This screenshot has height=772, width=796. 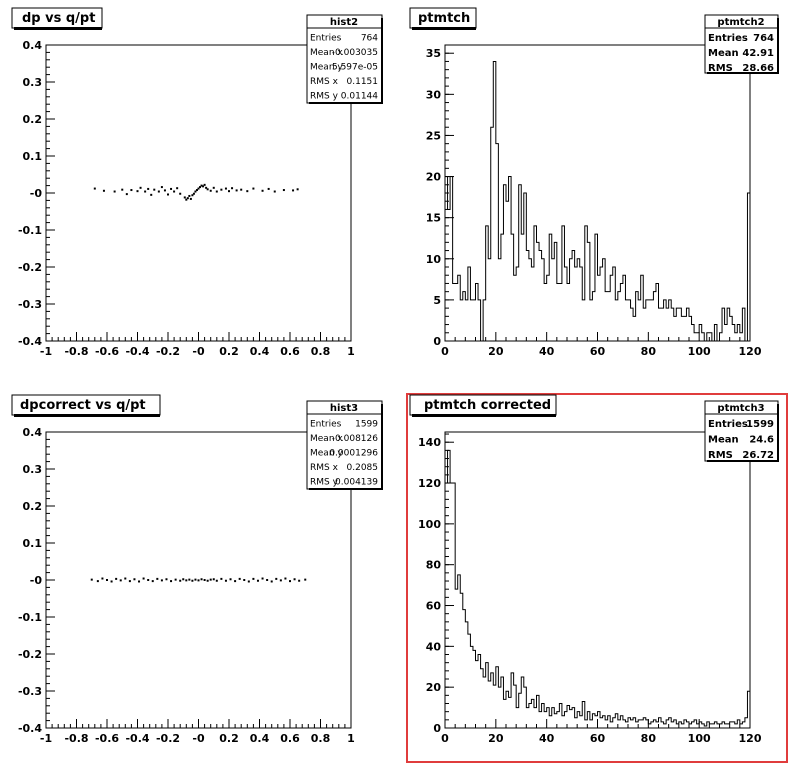 I want to click on pad3-title: dpcorrect vs q/pt, so click(x=83, y=405).